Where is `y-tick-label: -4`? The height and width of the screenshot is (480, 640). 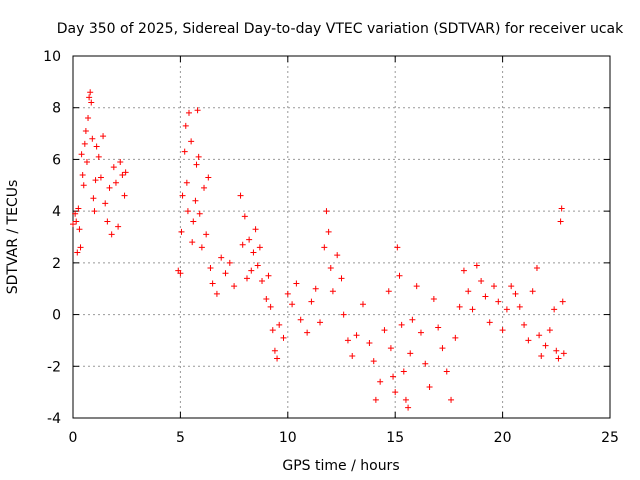
y-tick-label: -4 is located at coordinates (54, 419).